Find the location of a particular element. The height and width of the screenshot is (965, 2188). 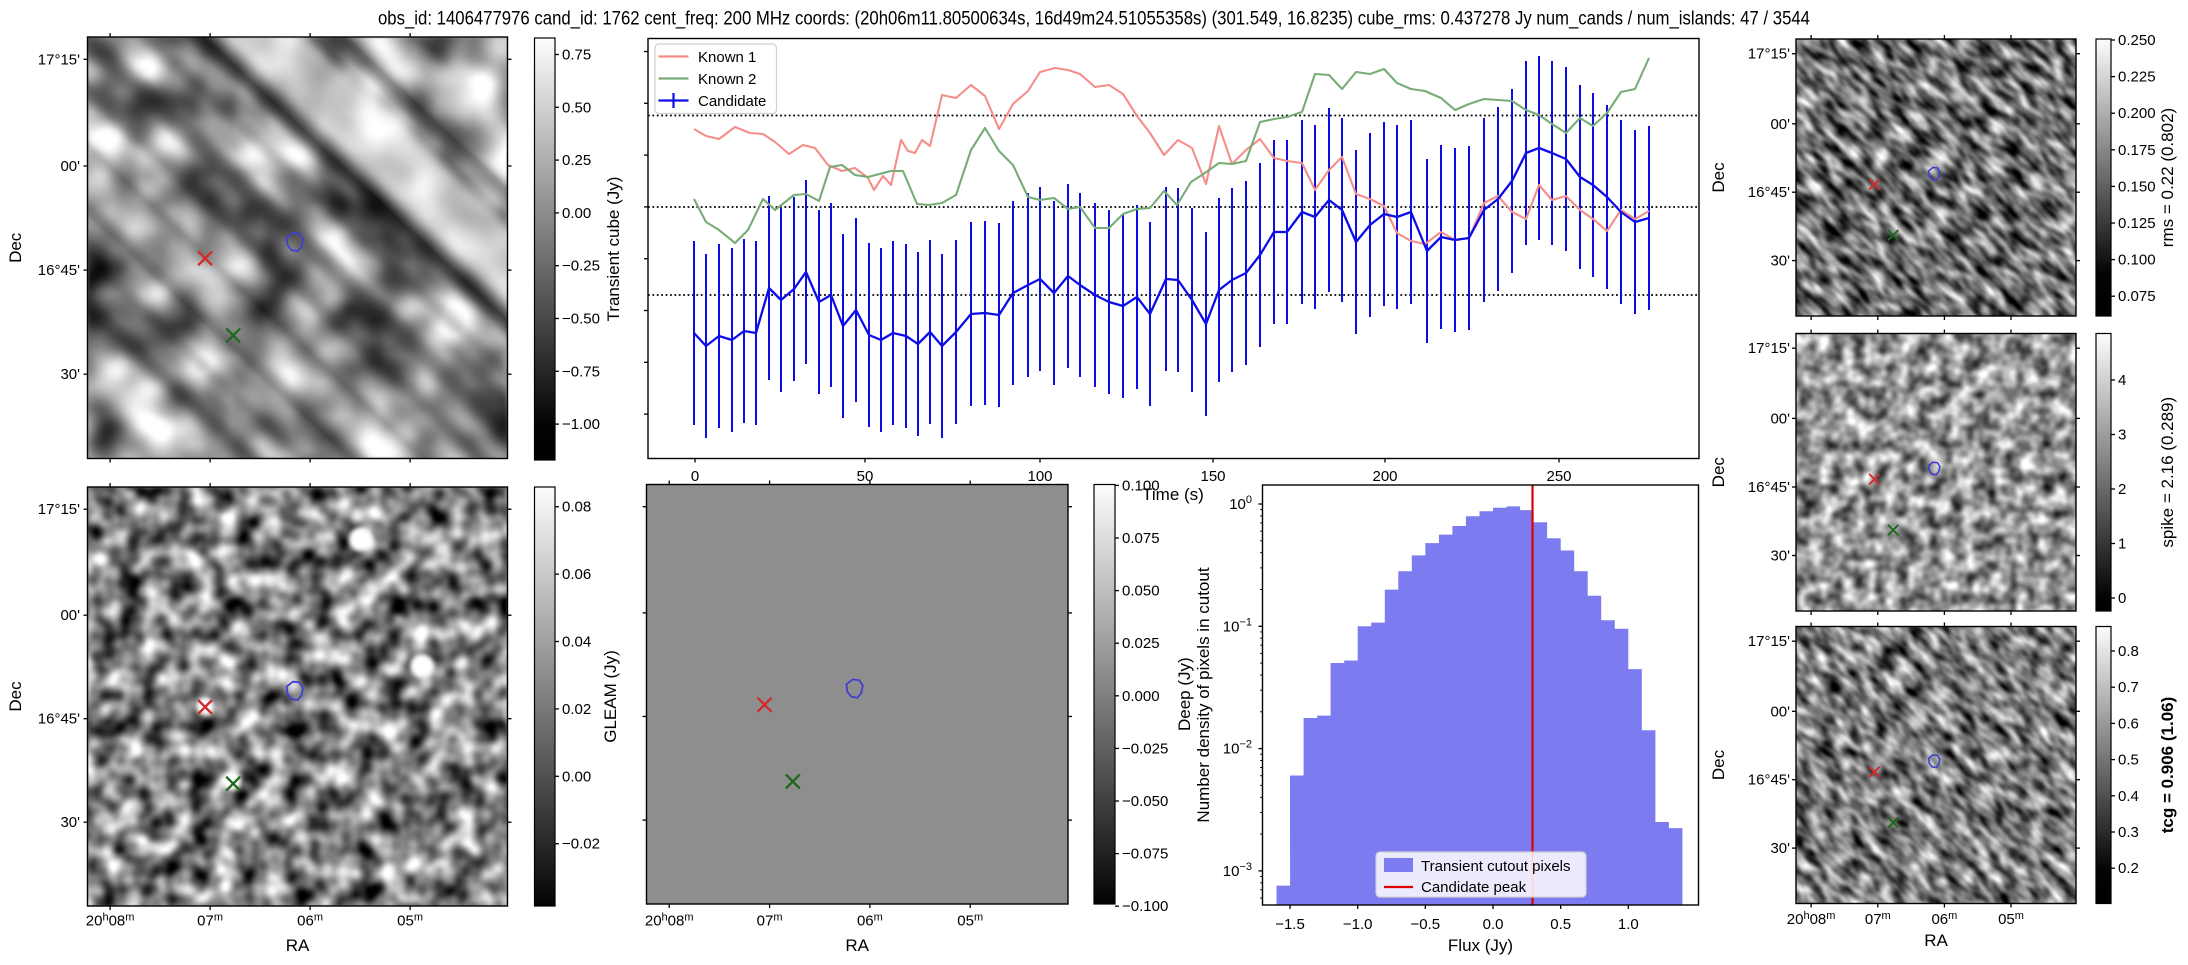

svg-text: 0.08 is located at coordinates (576, 507).